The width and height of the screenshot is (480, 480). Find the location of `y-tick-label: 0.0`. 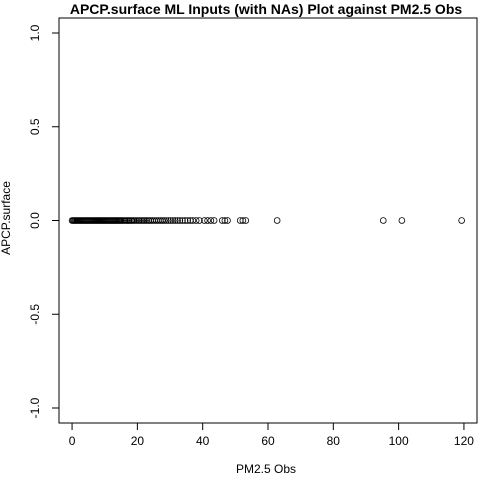

y-tick-label: 0.0 is located at coordinates (35, 220).